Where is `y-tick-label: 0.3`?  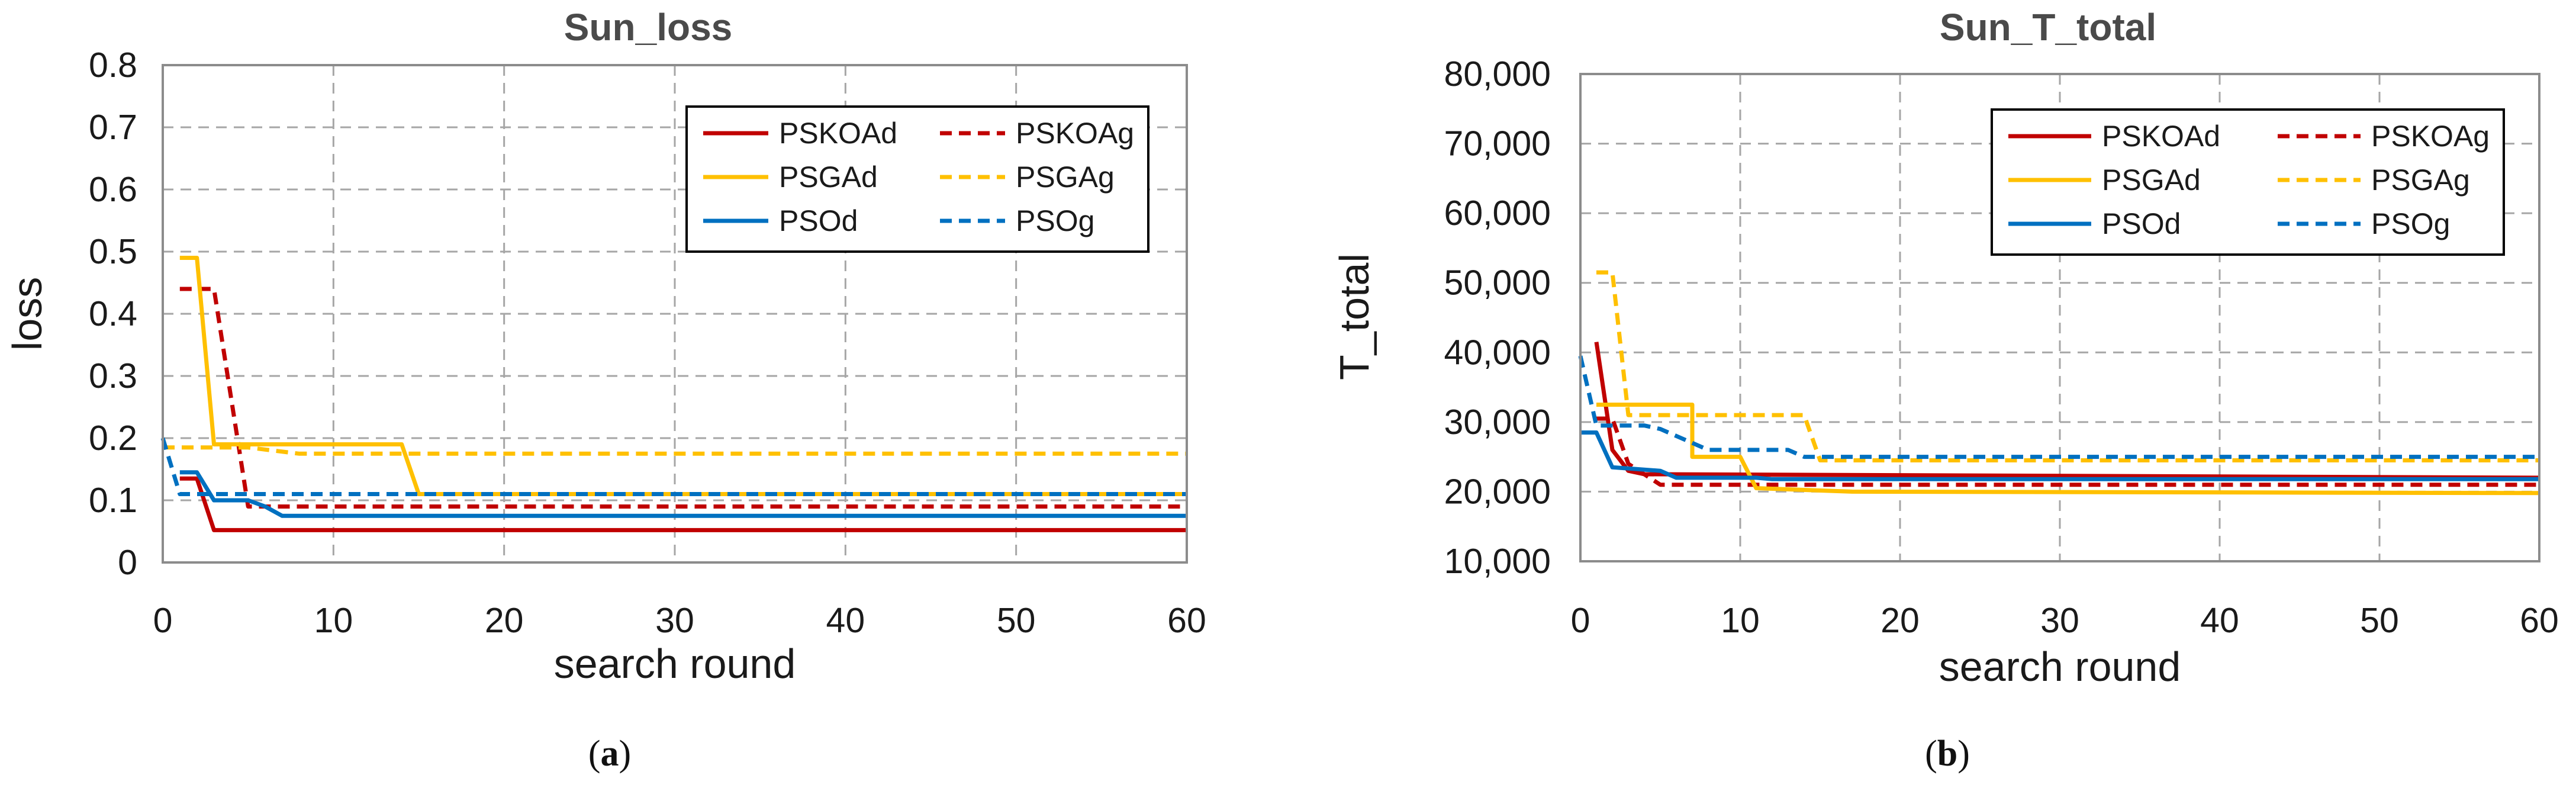
y-tick-label: 0.3 is located at coordinates (113, 376).